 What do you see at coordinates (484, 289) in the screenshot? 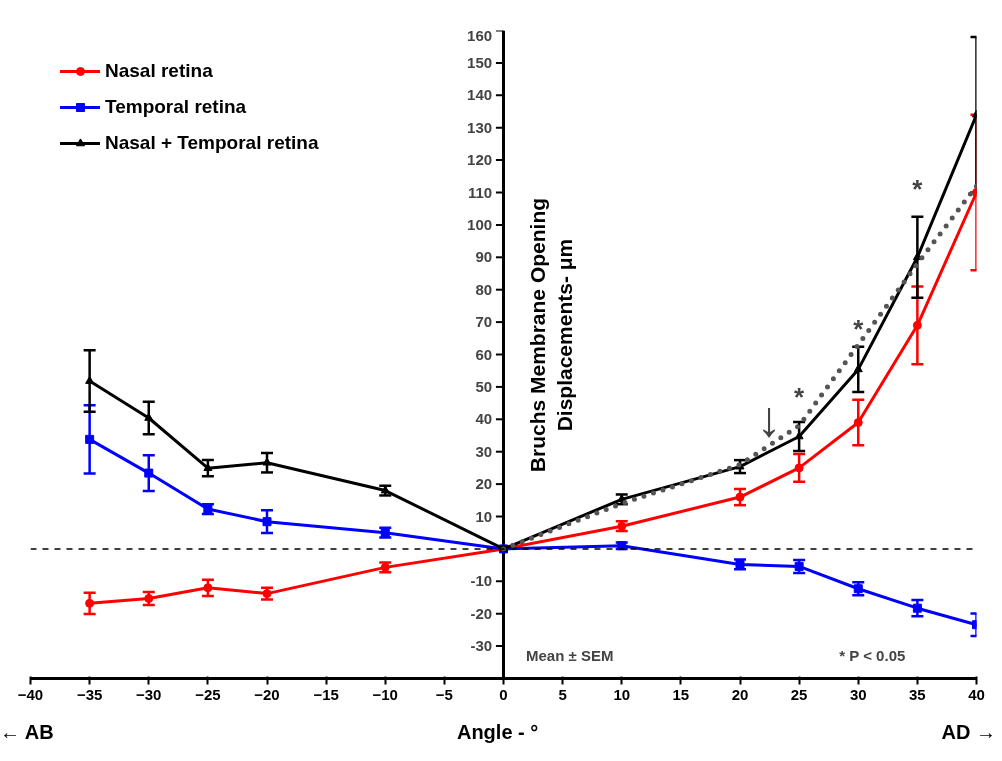
I see `y-tick-label: 80` at bounding box center [484, 289].